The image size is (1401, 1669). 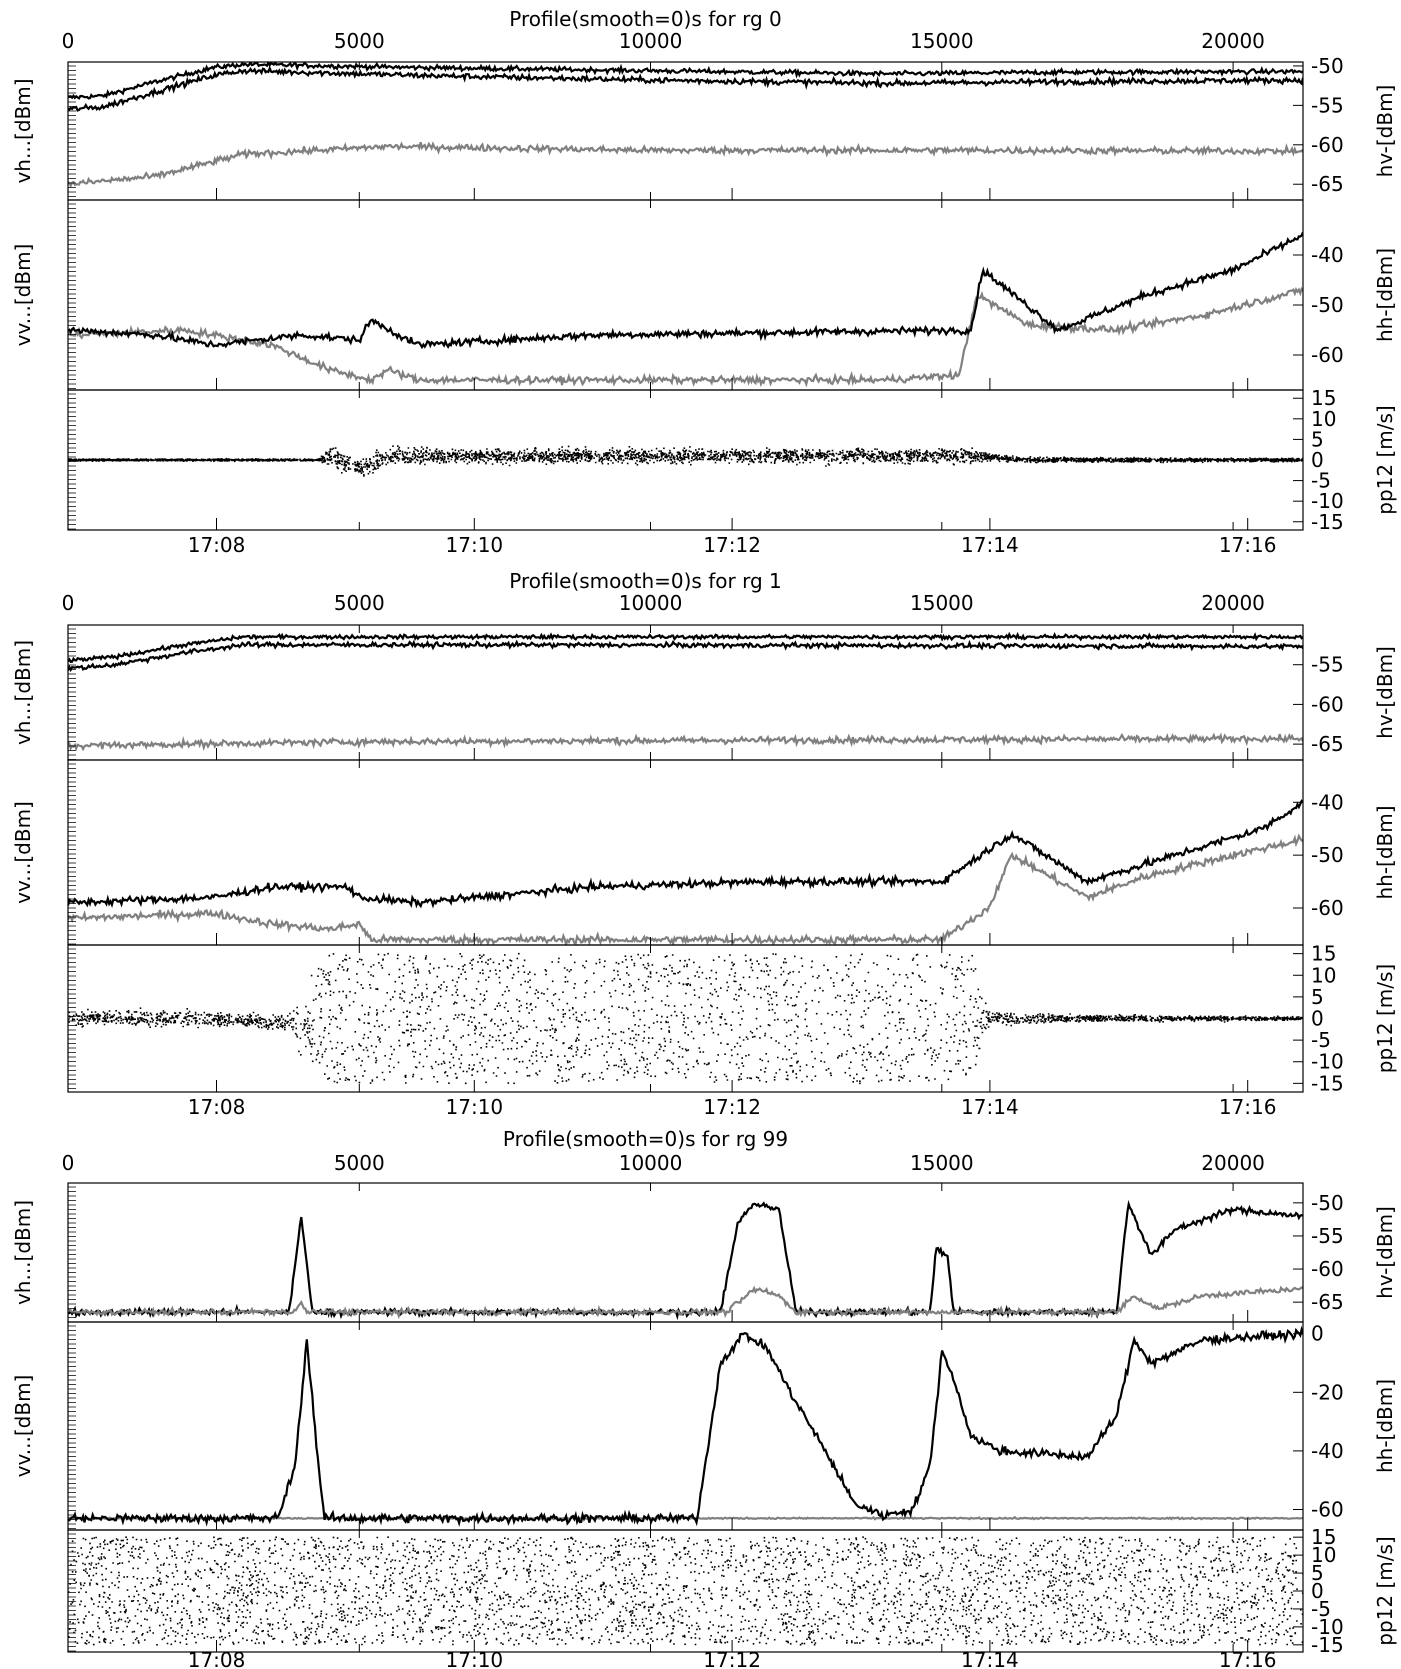 I want to click on chart-title: Profile(smooth=0)s for rg 1, so click(x=645, y=581).